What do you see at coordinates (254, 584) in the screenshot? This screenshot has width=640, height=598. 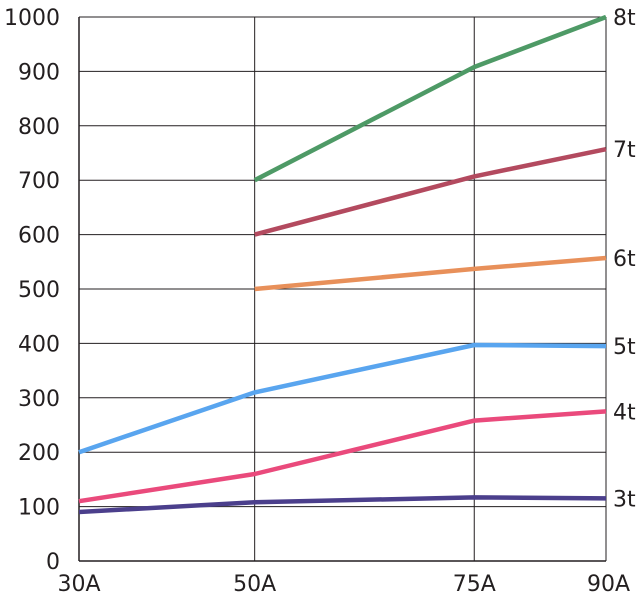 I see `x-tick-label: 50A` at bounding box center [254, 584].